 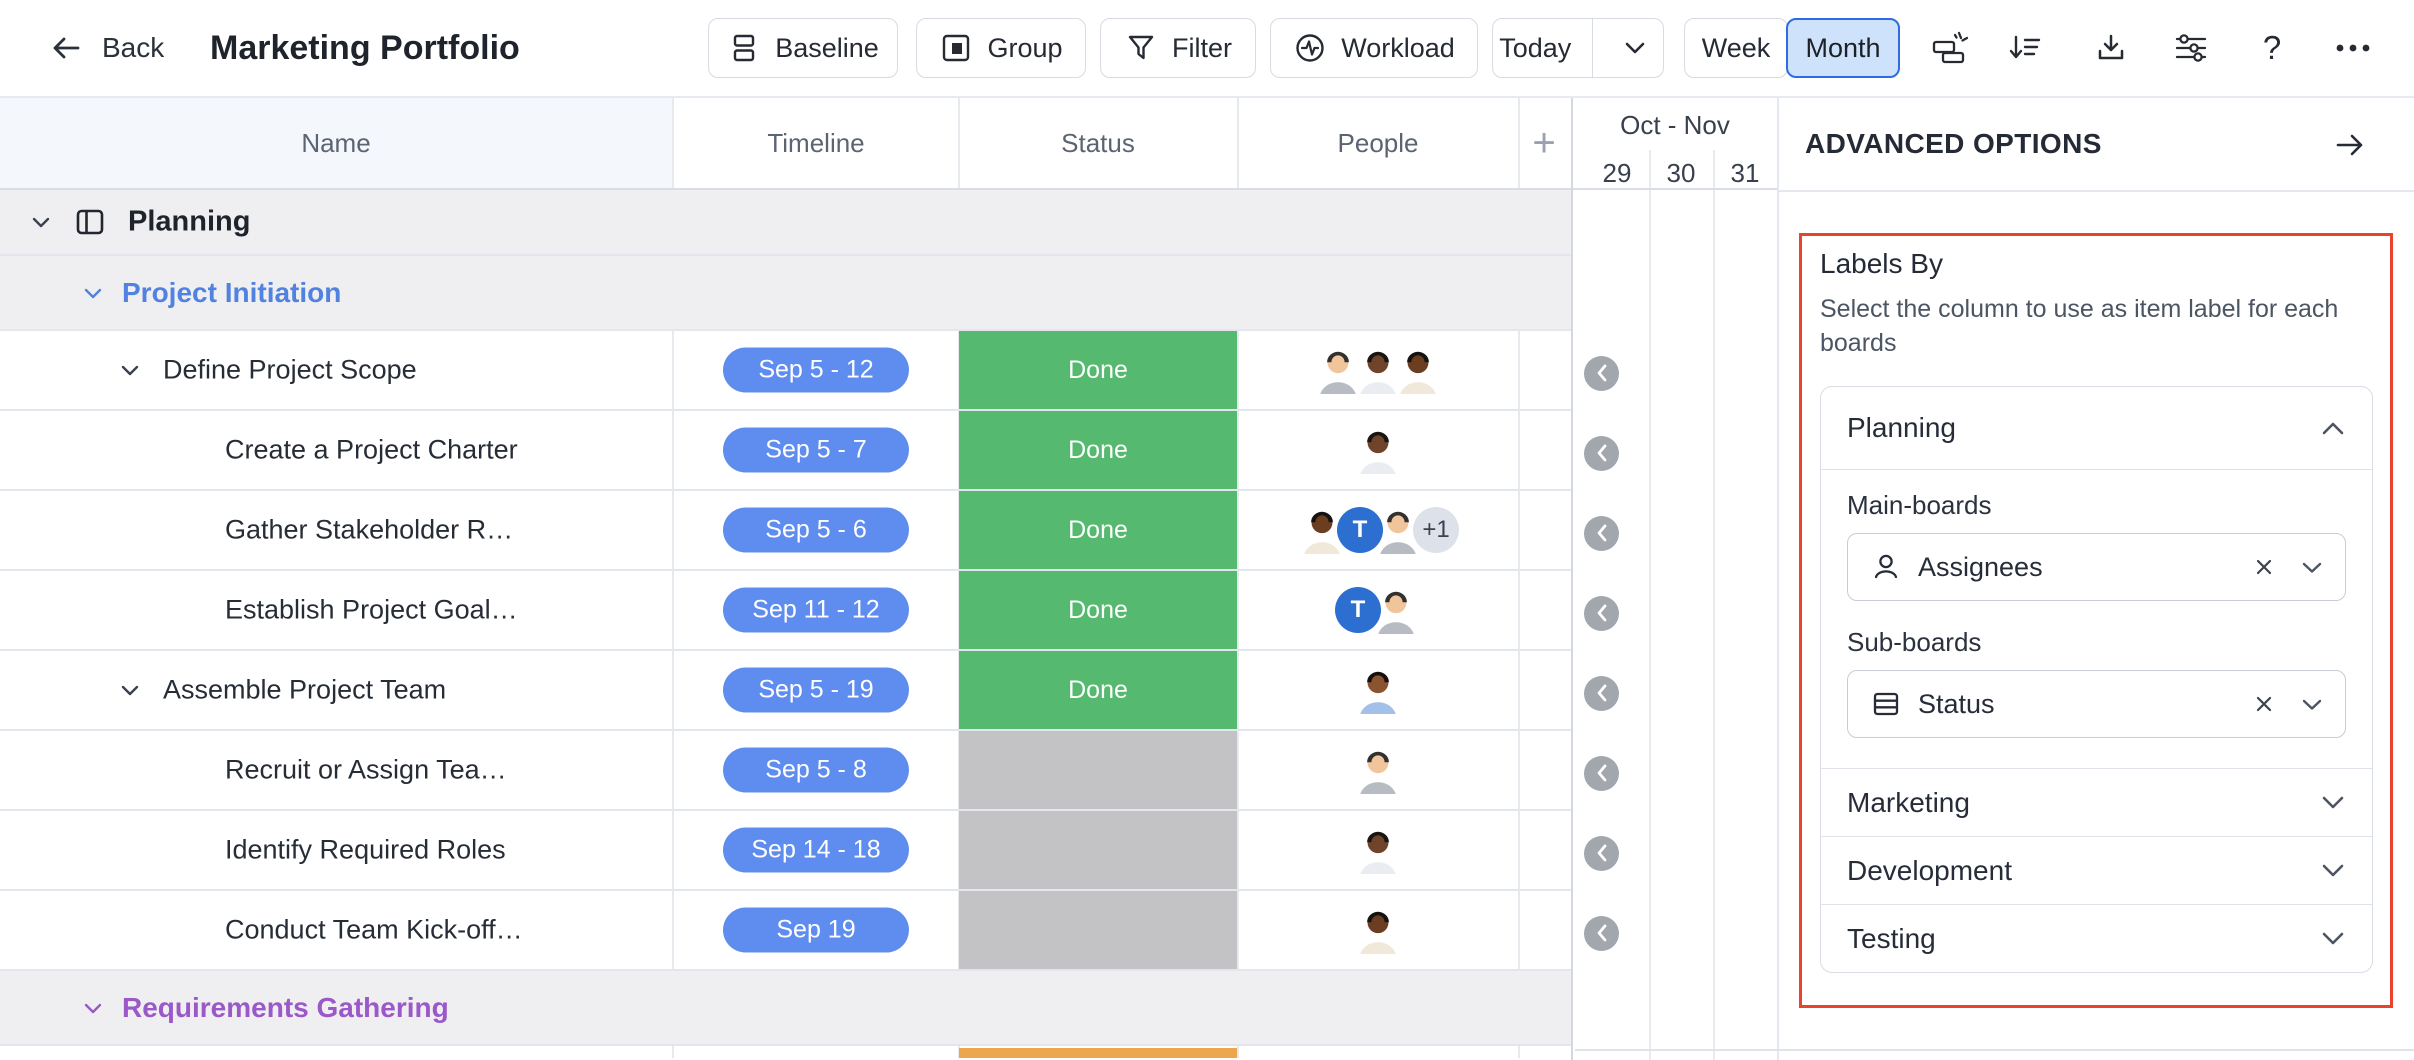 I want to click on chevron-up-icon, so click(x=2333, y=428).